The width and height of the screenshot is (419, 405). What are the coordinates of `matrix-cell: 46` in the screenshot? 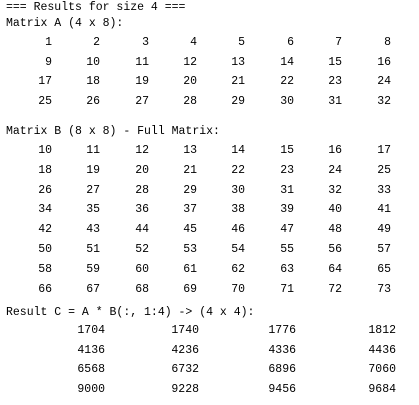 It's located at (238, 230).